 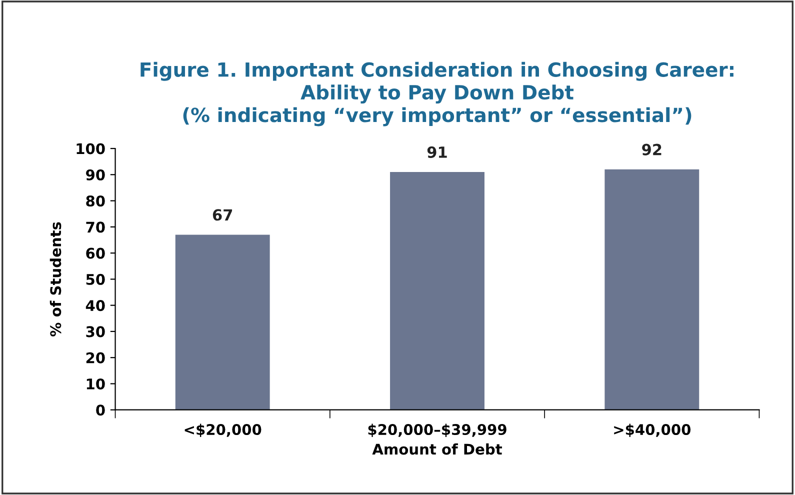 I want to click on x-tick-label: >$40,000, so click(x=652, y=430).